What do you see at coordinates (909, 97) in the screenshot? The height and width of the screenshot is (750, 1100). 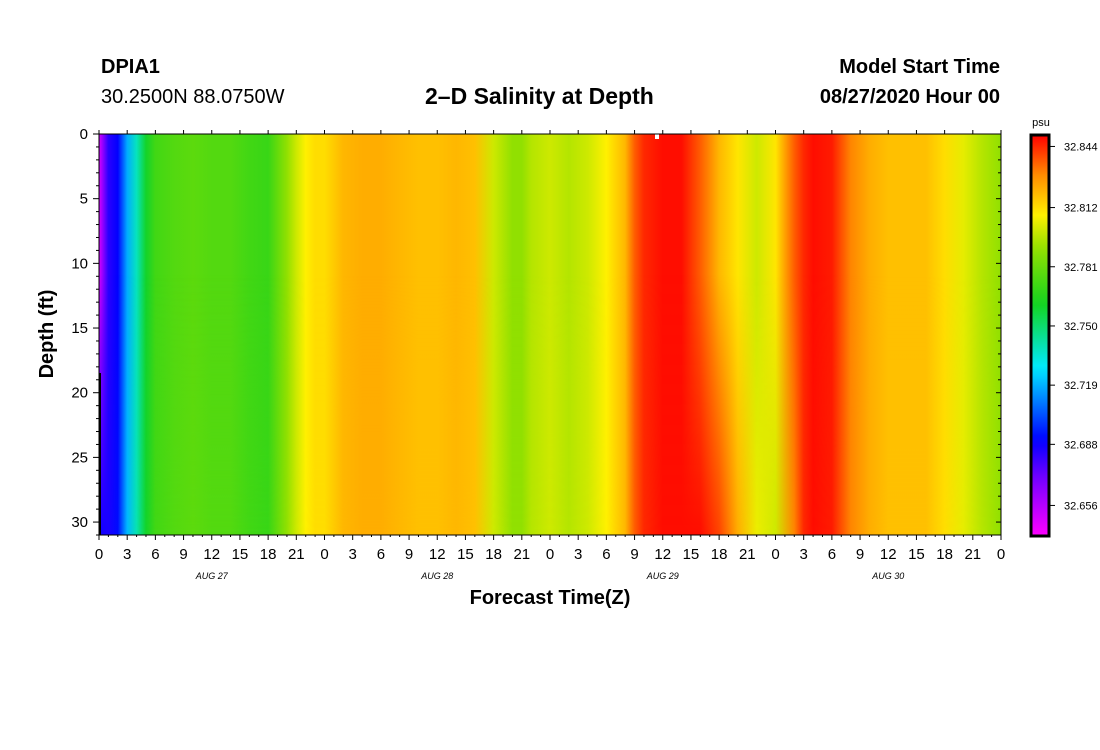 I see `model-start-value: 08/27/2020 Hour 00` at bounding box center [909, 97].